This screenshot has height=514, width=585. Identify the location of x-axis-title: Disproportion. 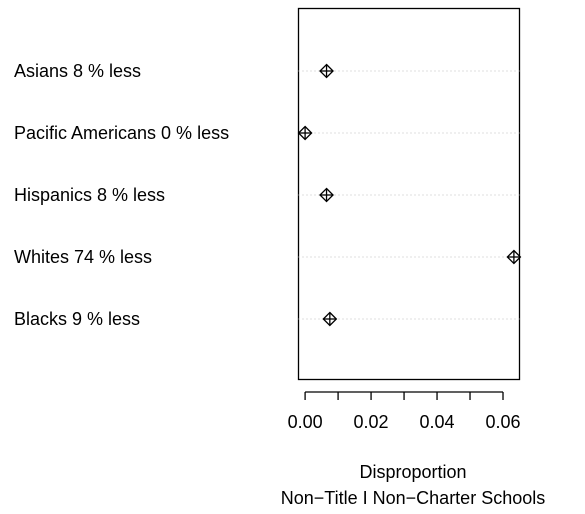
(412, 472).